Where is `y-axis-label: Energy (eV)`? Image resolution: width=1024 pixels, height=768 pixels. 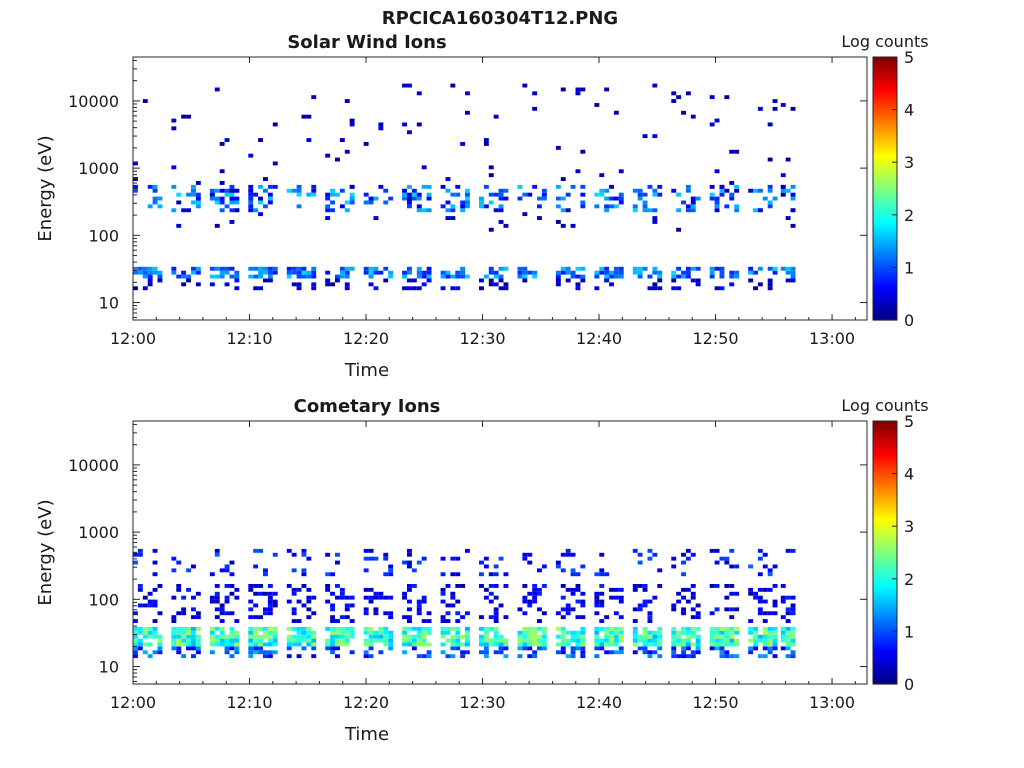
y-axis-label: Energy (eV) is located at coordinates (45, 188).